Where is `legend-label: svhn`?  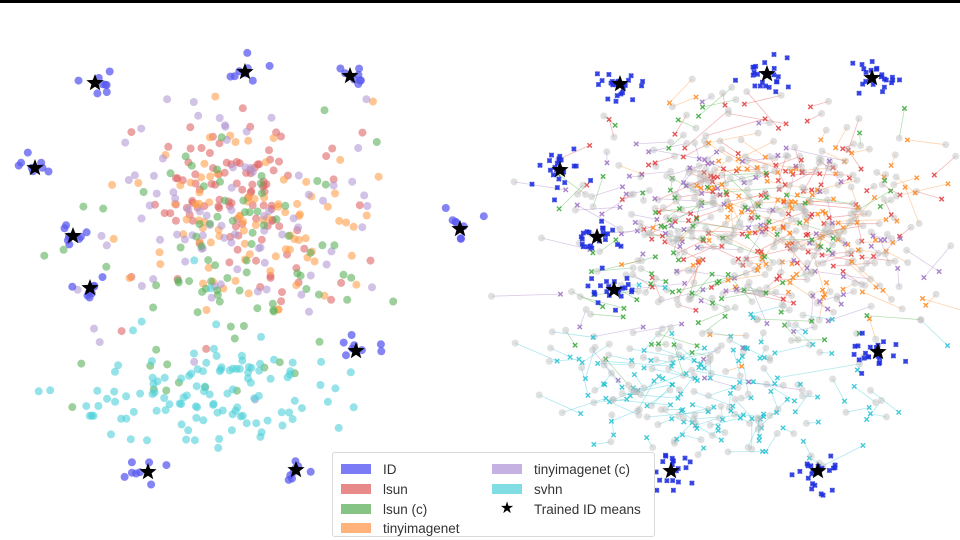
legend-label: svhn is located at coordinates (548, 489).